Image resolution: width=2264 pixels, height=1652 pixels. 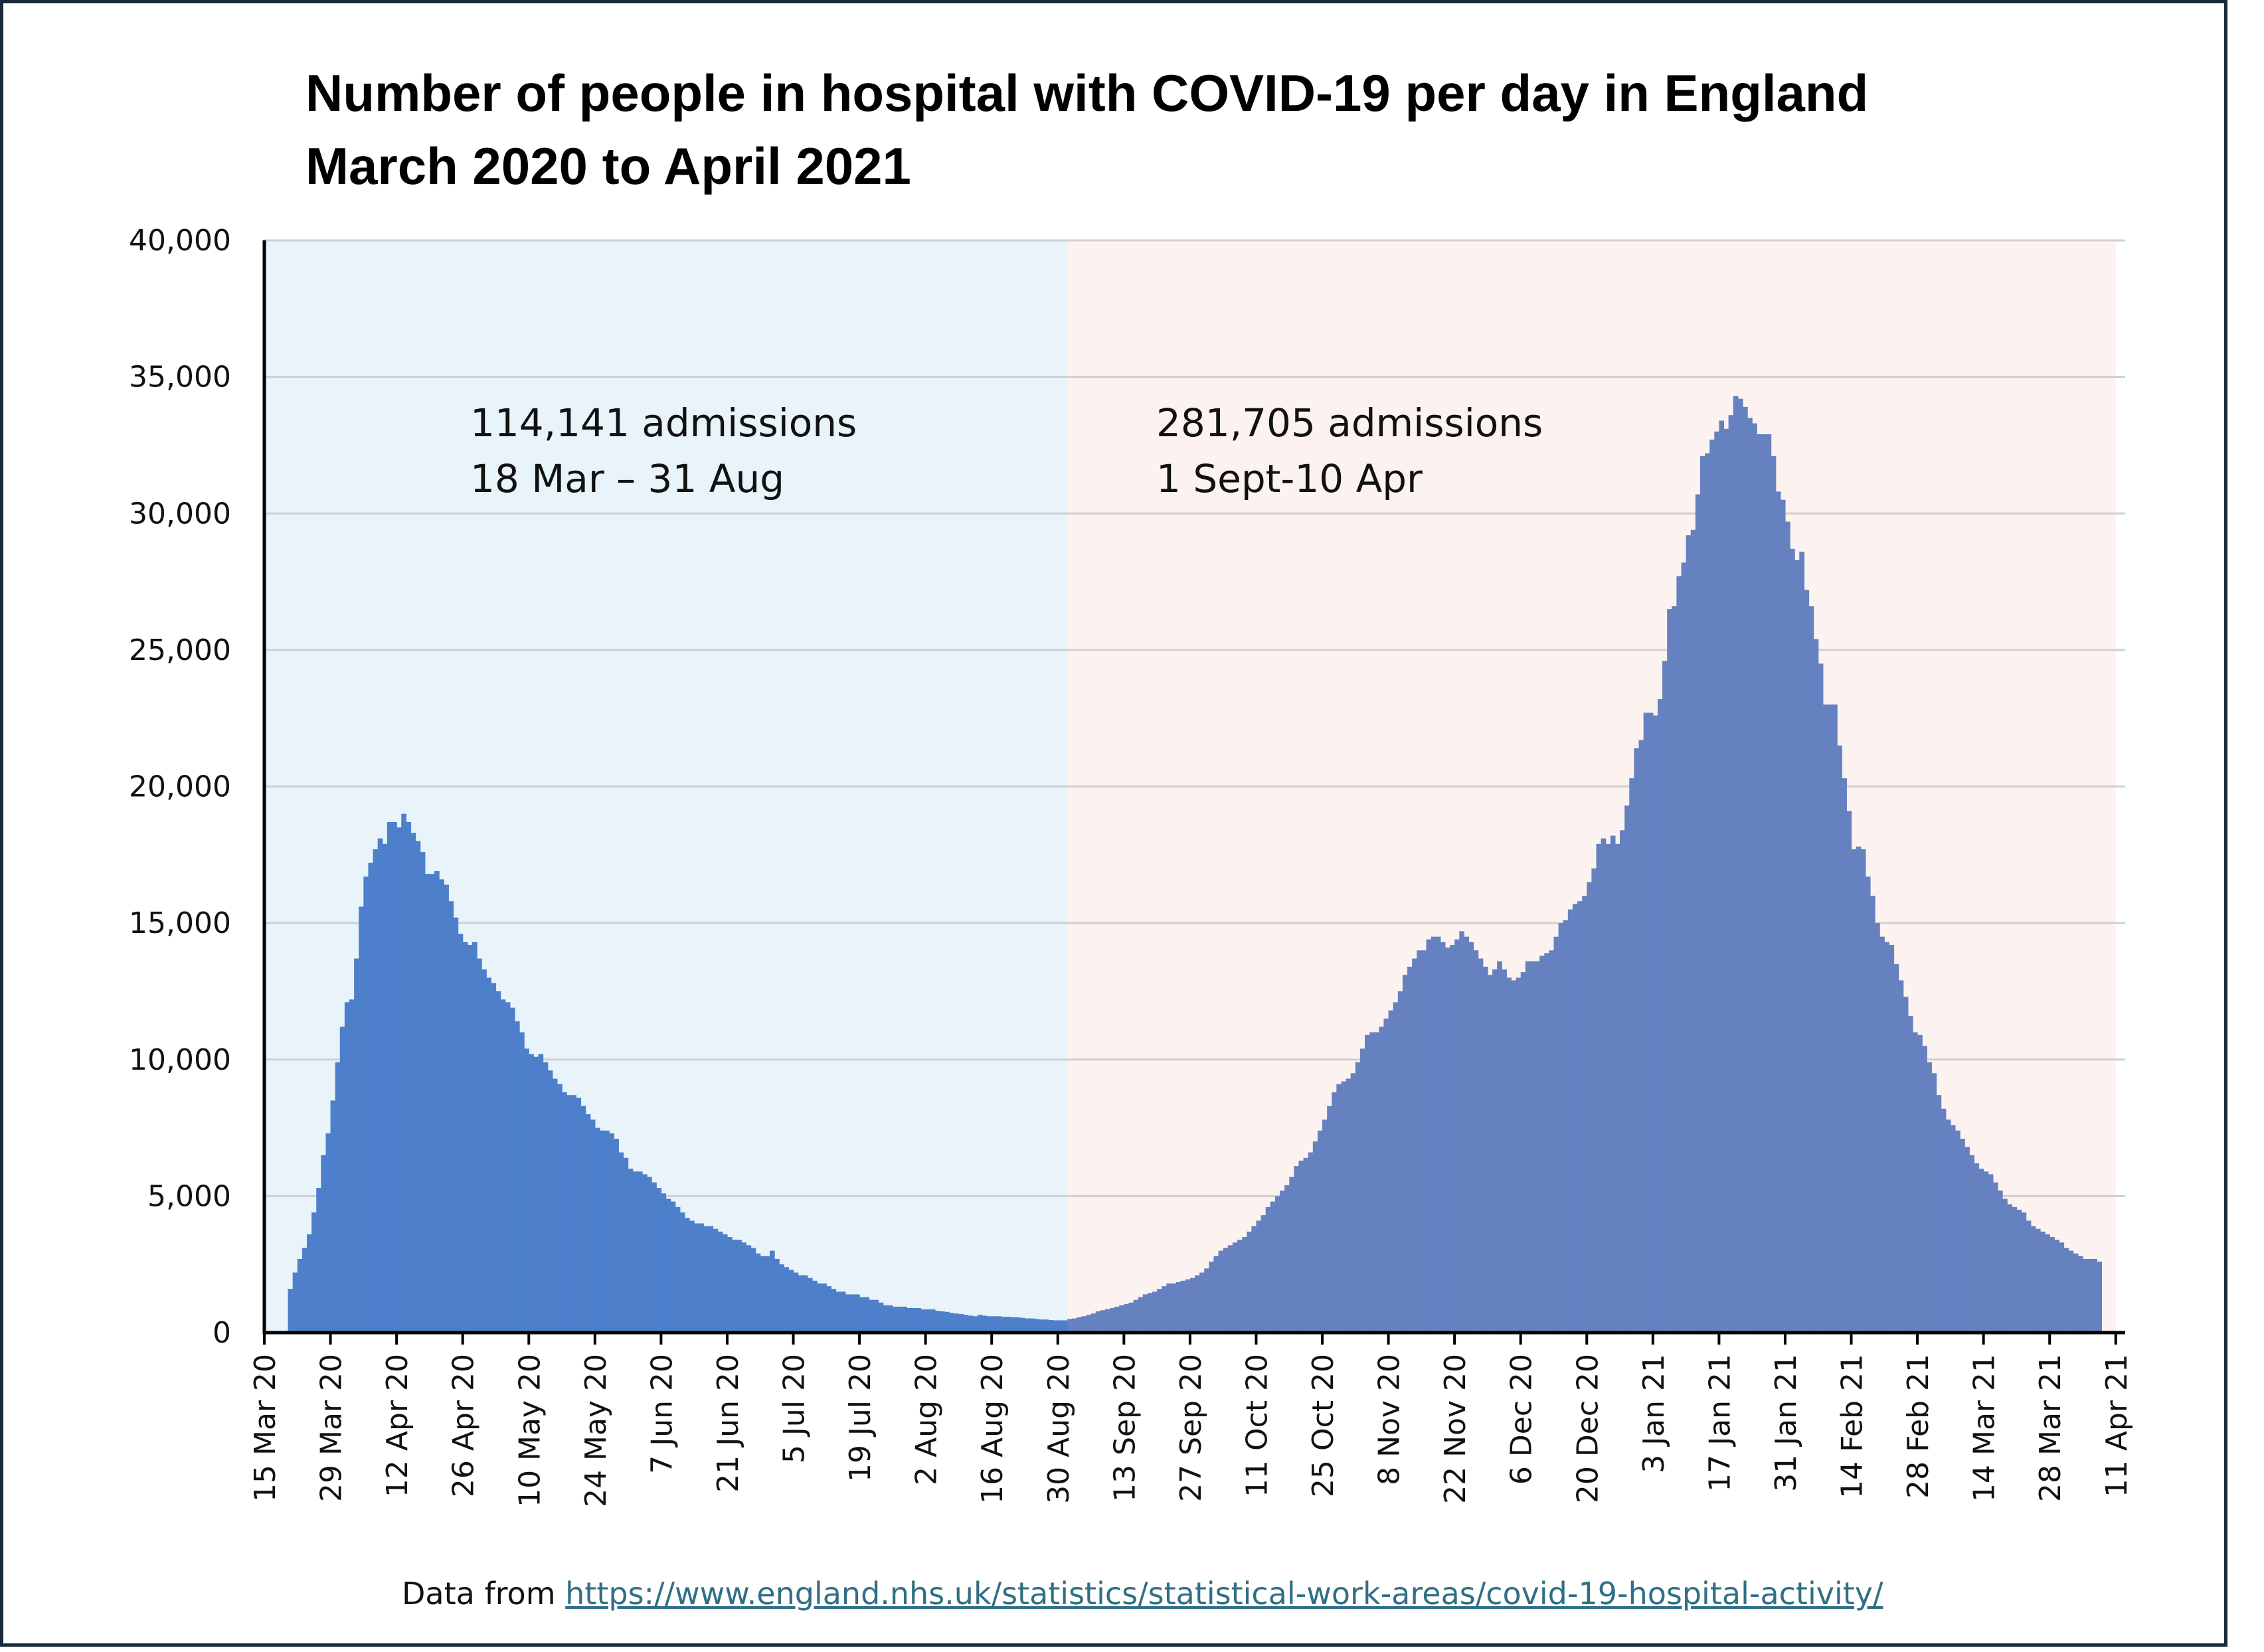 What do you see at coordinates (795, 1408) in the screenshot?
I see `x-tick-label: 5 Jul 20` at bounding box center [795, 1408].